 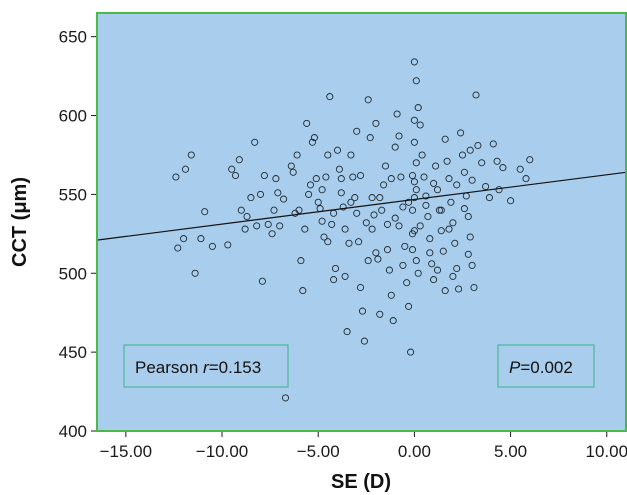 I want to click on x-tick-label: −15.00, so click(x=126, y=451).